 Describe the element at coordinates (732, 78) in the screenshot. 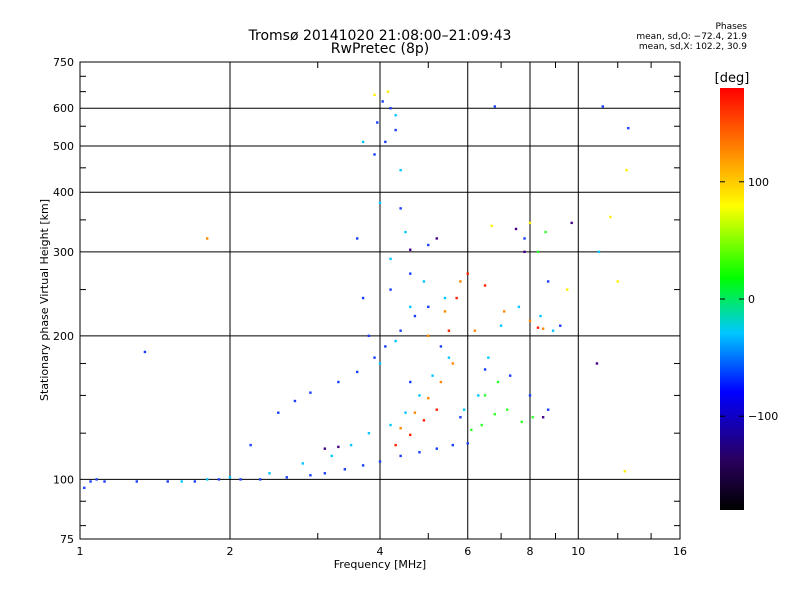

I see `colorbar-label: [deg]` at that location.